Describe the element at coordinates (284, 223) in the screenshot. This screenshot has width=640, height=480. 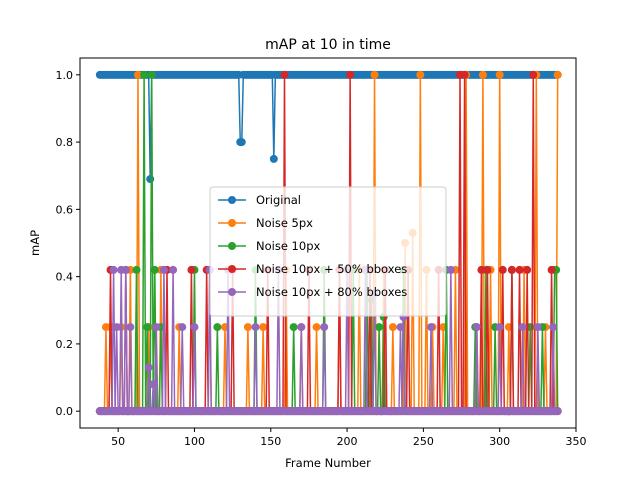
I see `legend-label: Noise 5px` at that location.